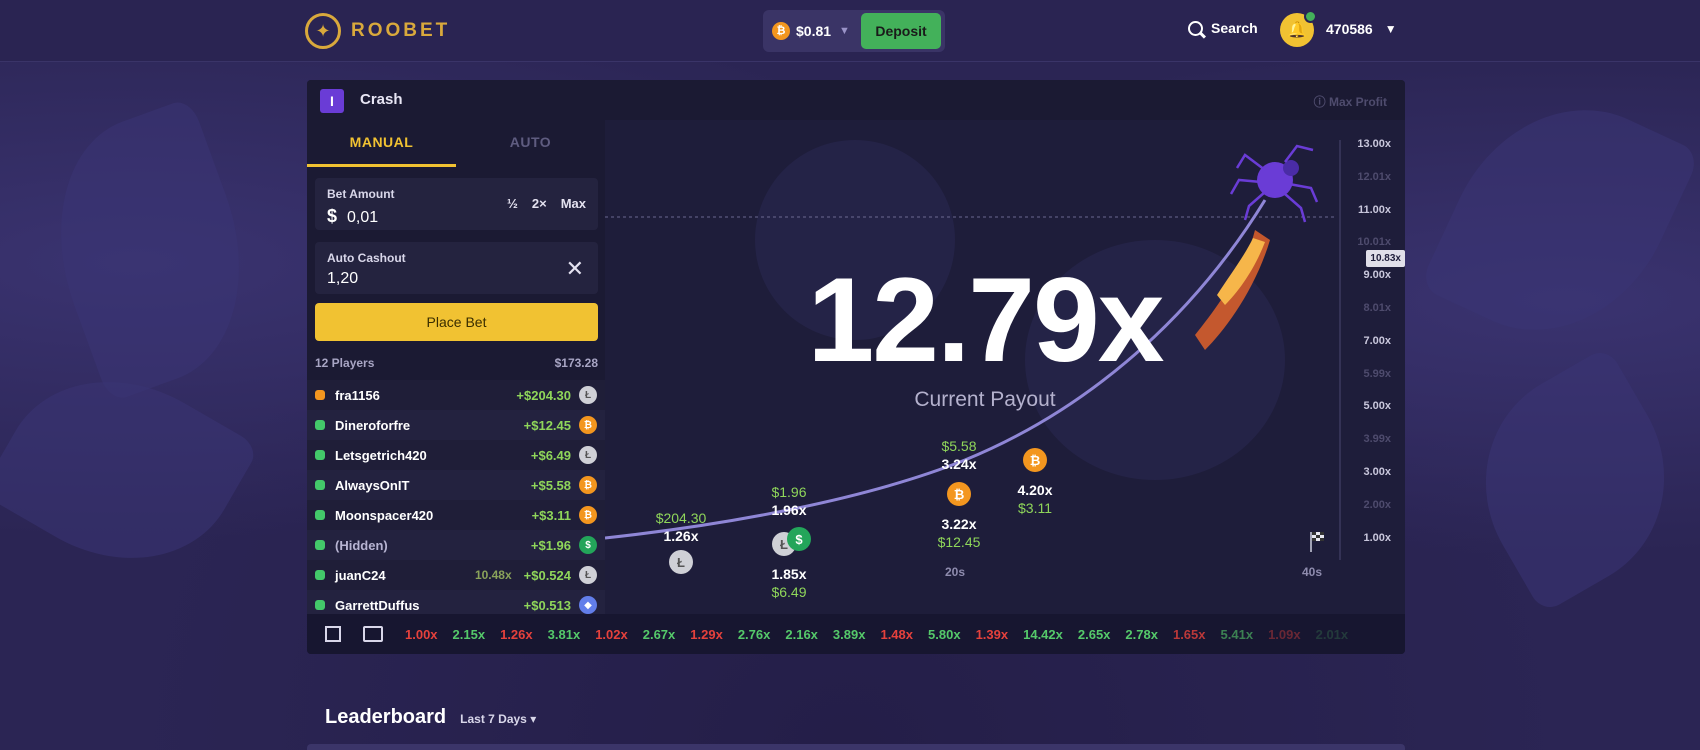 This screenshot has height=750, width=1700. What do you see at coordinates (1141, 634) in the screenshot?
I see `history-multiplier: 2.78x` at bounding box center [1141, 634].